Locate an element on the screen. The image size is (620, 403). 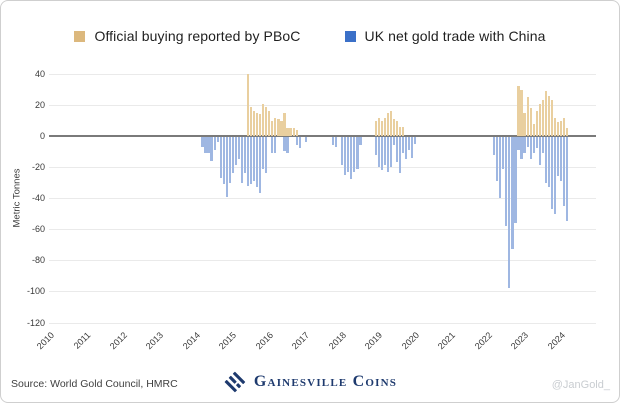
watermark-handle: @JanGold_ is located at coordinates (580, 385).